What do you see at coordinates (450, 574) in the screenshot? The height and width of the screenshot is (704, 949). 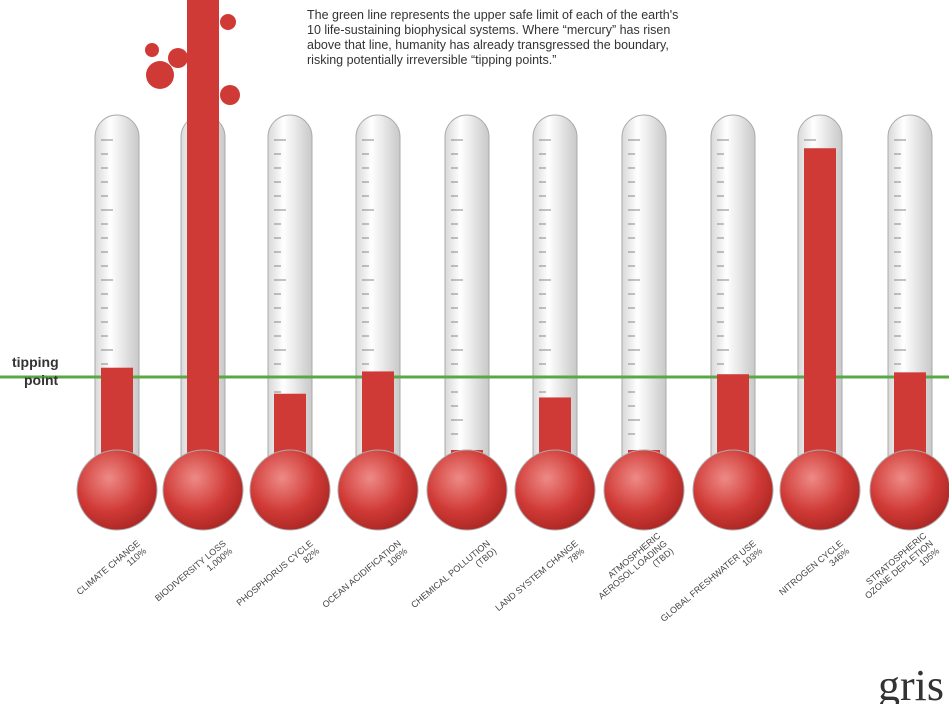 I see `category-name: CHEMICAL POLLUTION` at bounding box center [450, 574].